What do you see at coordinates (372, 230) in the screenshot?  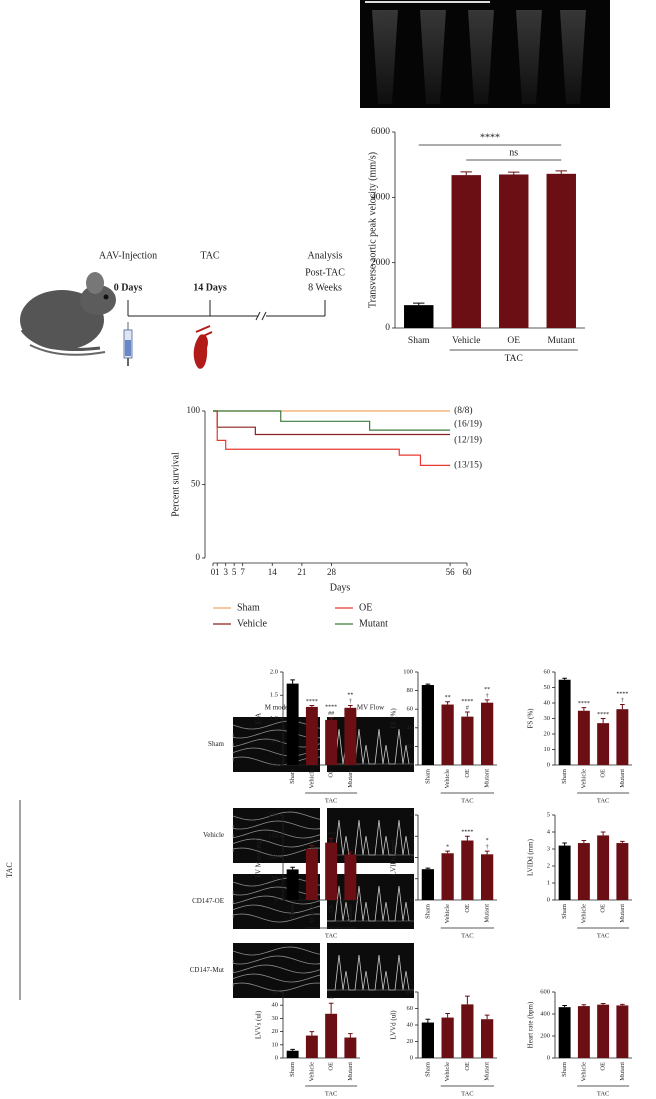 I see `y-axis-label: Transverse aortic peak velocity (mm/s)` at bounding box center [372, 230].